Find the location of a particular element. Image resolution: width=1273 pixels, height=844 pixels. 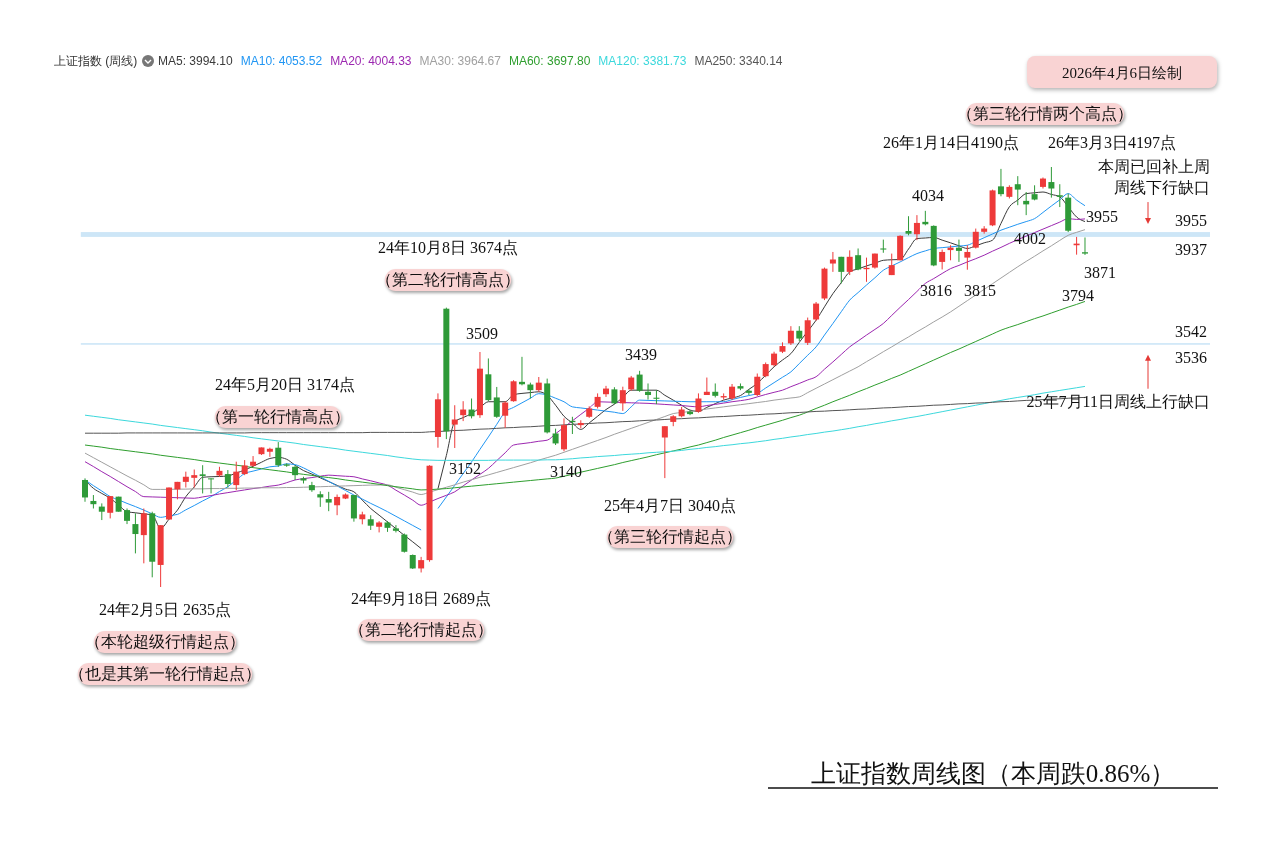

annotation: 3816 is located at coordinates (936, 290).